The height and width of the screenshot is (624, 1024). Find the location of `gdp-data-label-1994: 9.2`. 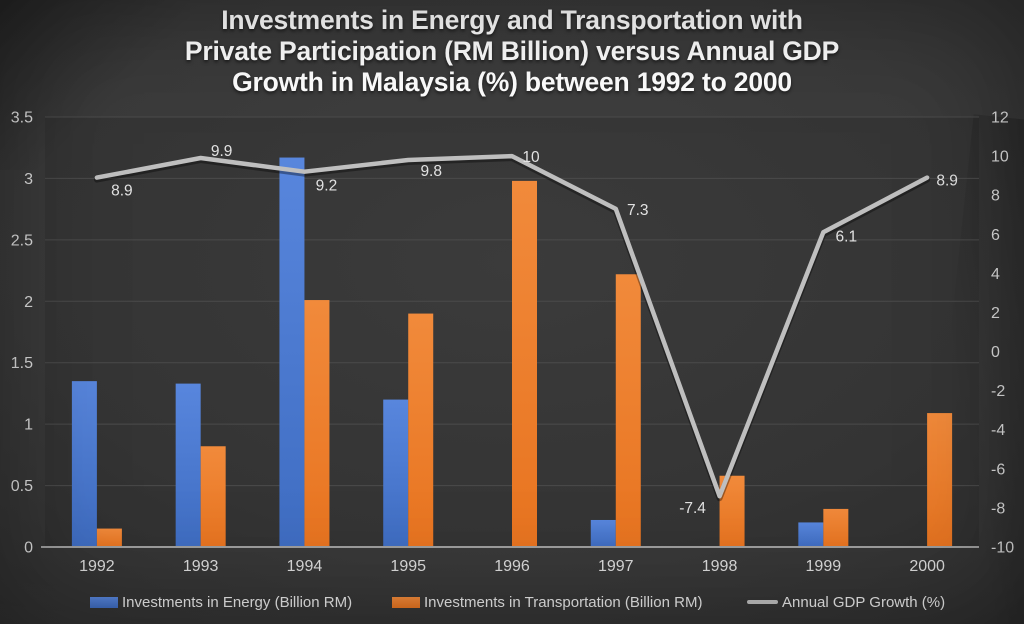

gdp-data-label-1994: 9.2 is located at coordinates (327, 186).